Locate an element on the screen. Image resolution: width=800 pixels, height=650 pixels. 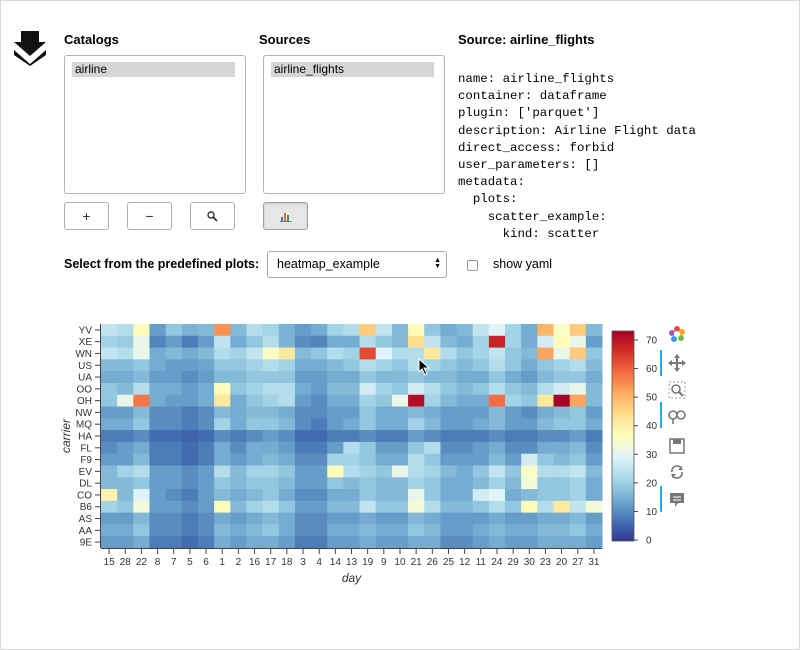
plot-select-value: heatmap_example is located at coordinates (328, 264).